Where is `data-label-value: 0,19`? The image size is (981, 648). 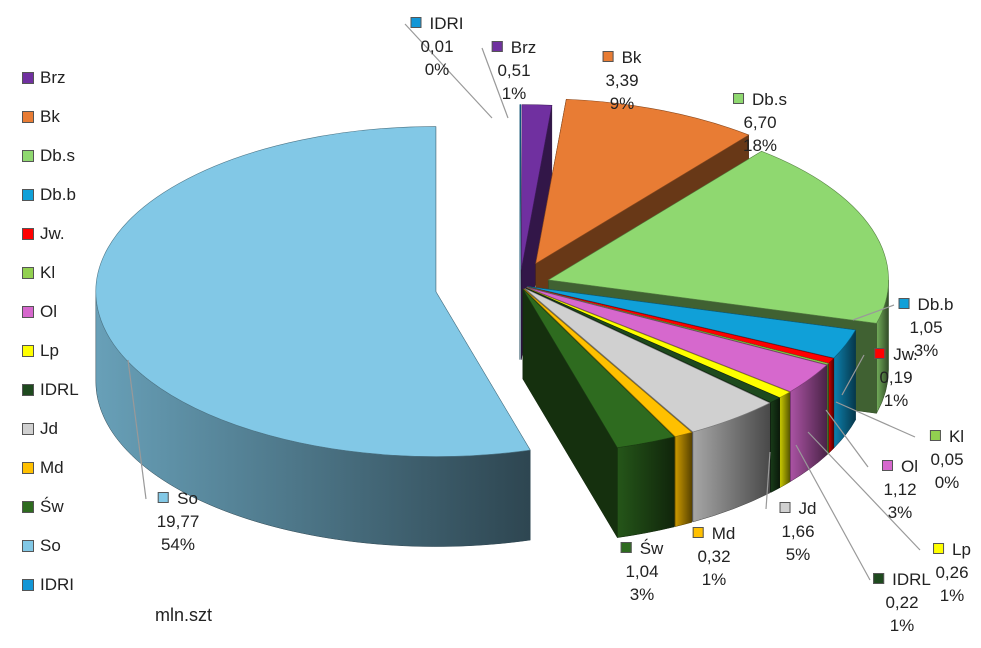
data-label-value: 0,19 is located at coordinates (896, 377).